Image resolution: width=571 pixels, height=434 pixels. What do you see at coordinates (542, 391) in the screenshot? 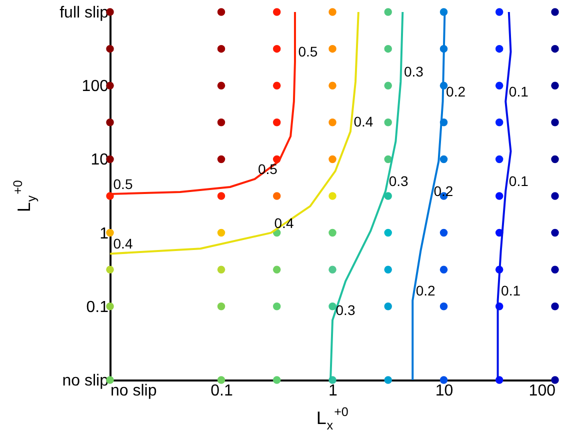
I see `x-tick-label: 100` at bounding box center [542, 391].